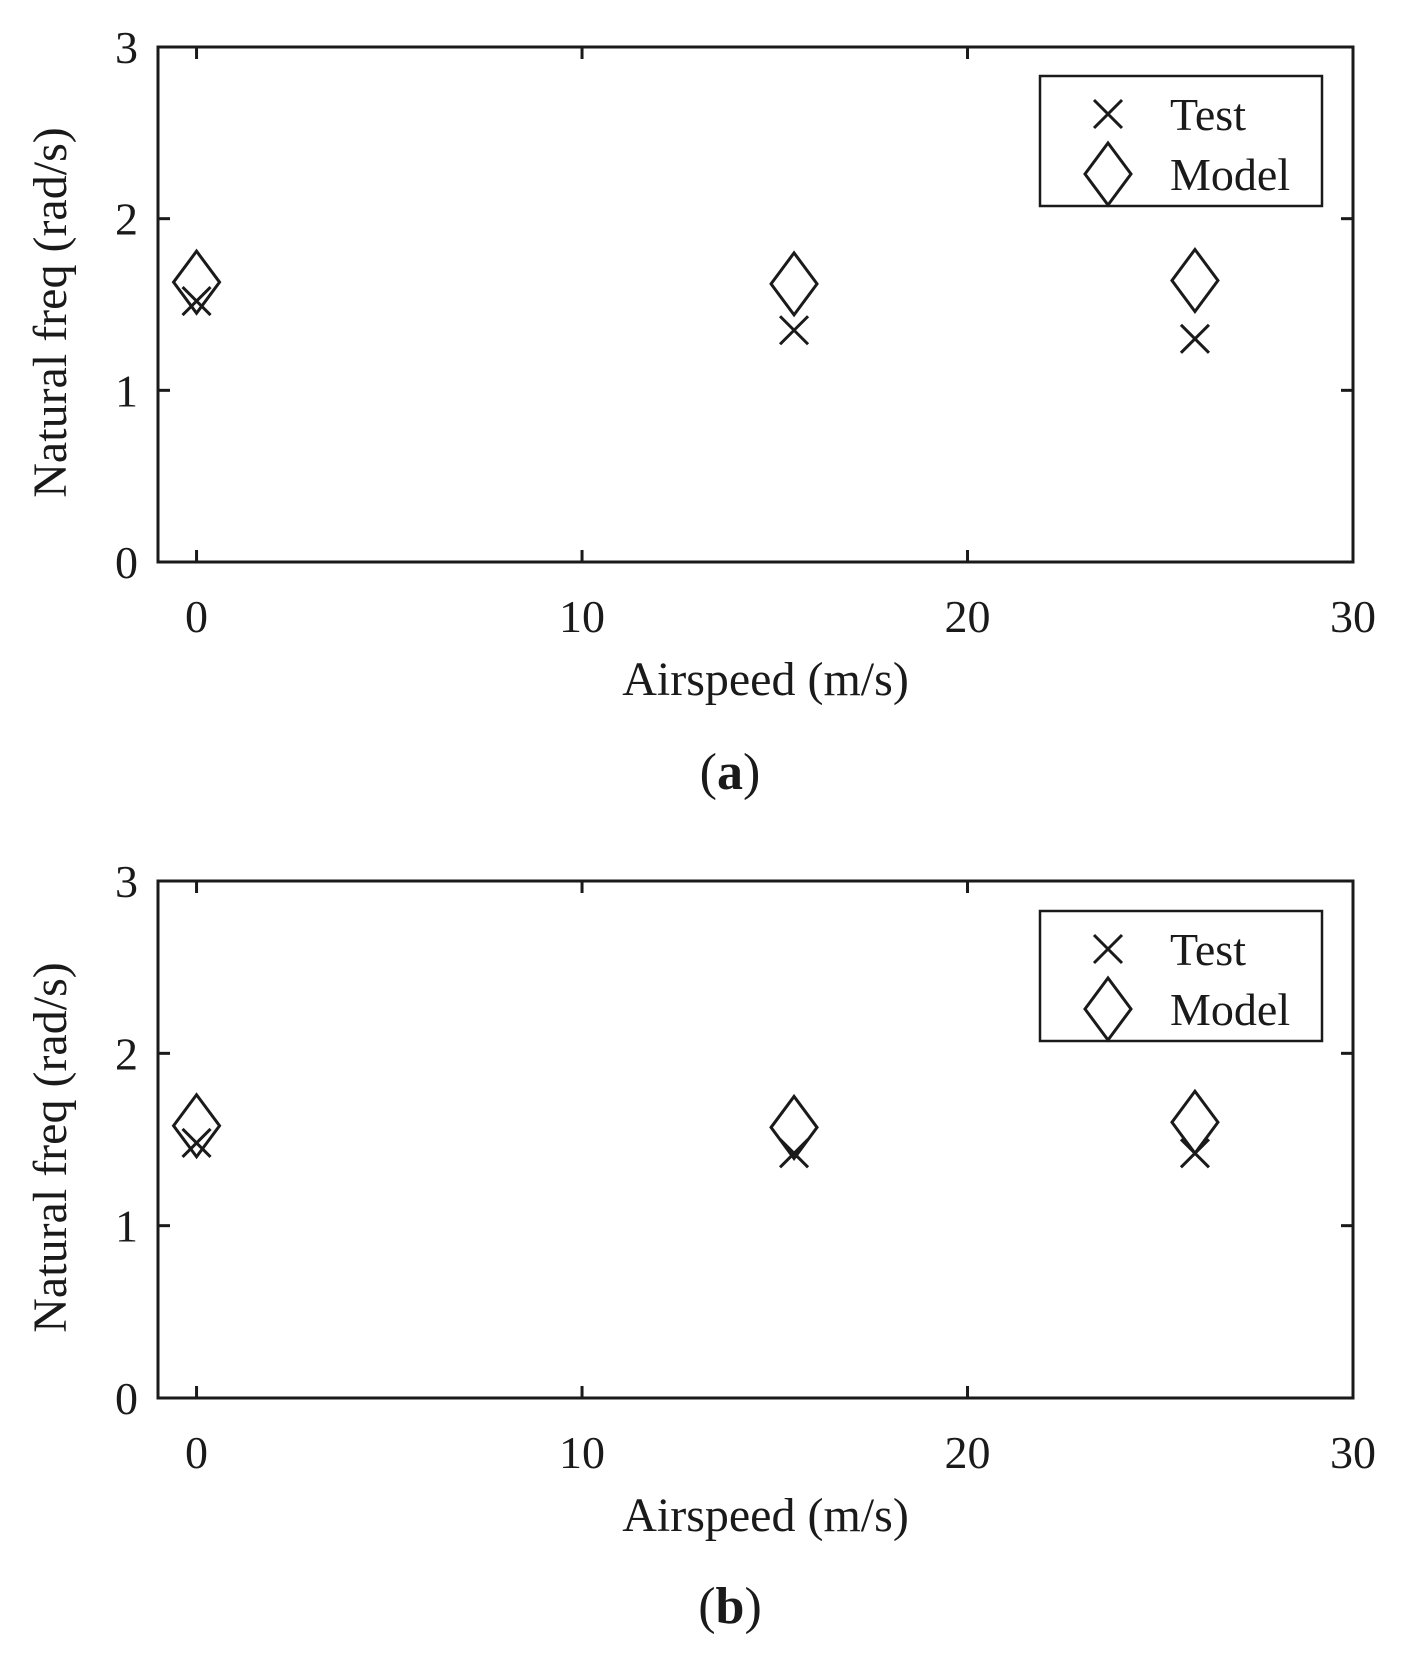  I want to click on panel-label: (a), so click(730, 772).